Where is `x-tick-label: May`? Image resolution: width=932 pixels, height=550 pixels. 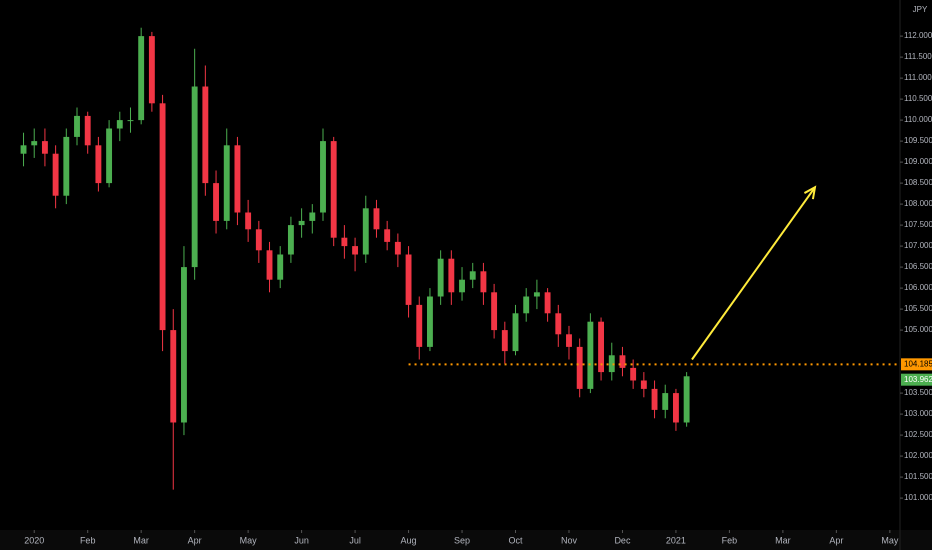 x-tick-label: May is located at coordinates (890, 540).